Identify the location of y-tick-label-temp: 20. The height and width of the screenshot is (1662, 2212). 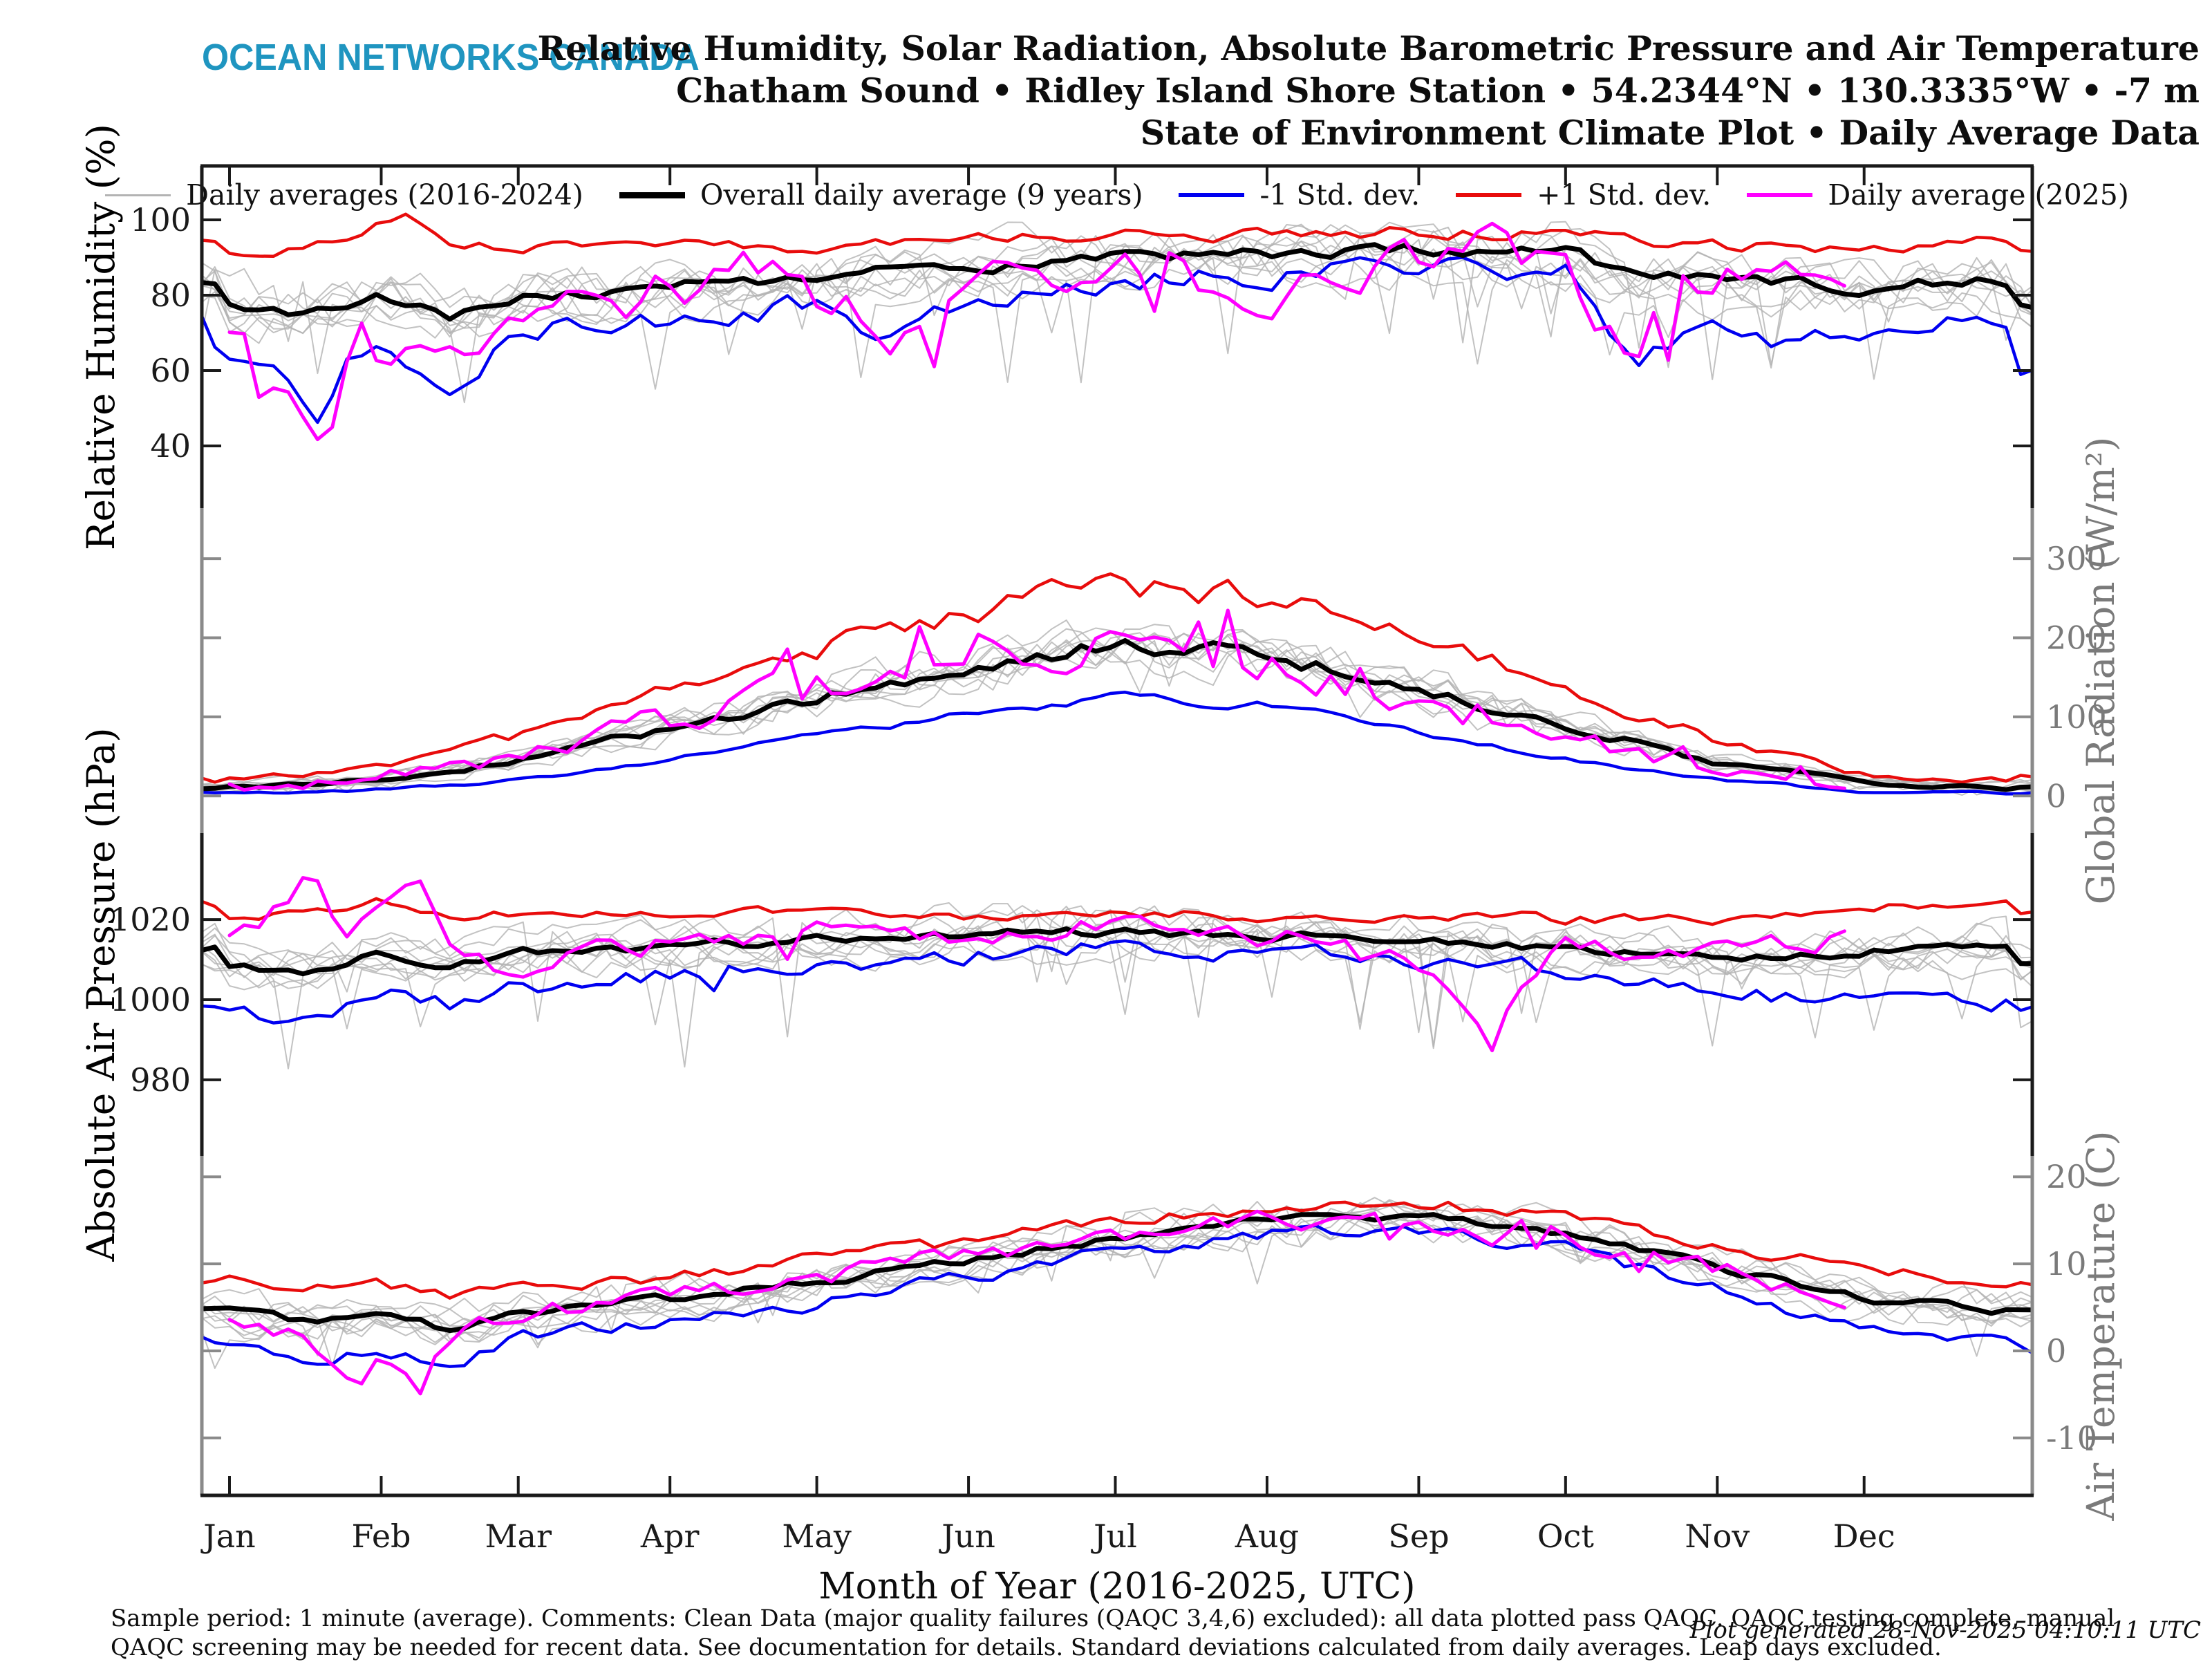
(2066, 1177).